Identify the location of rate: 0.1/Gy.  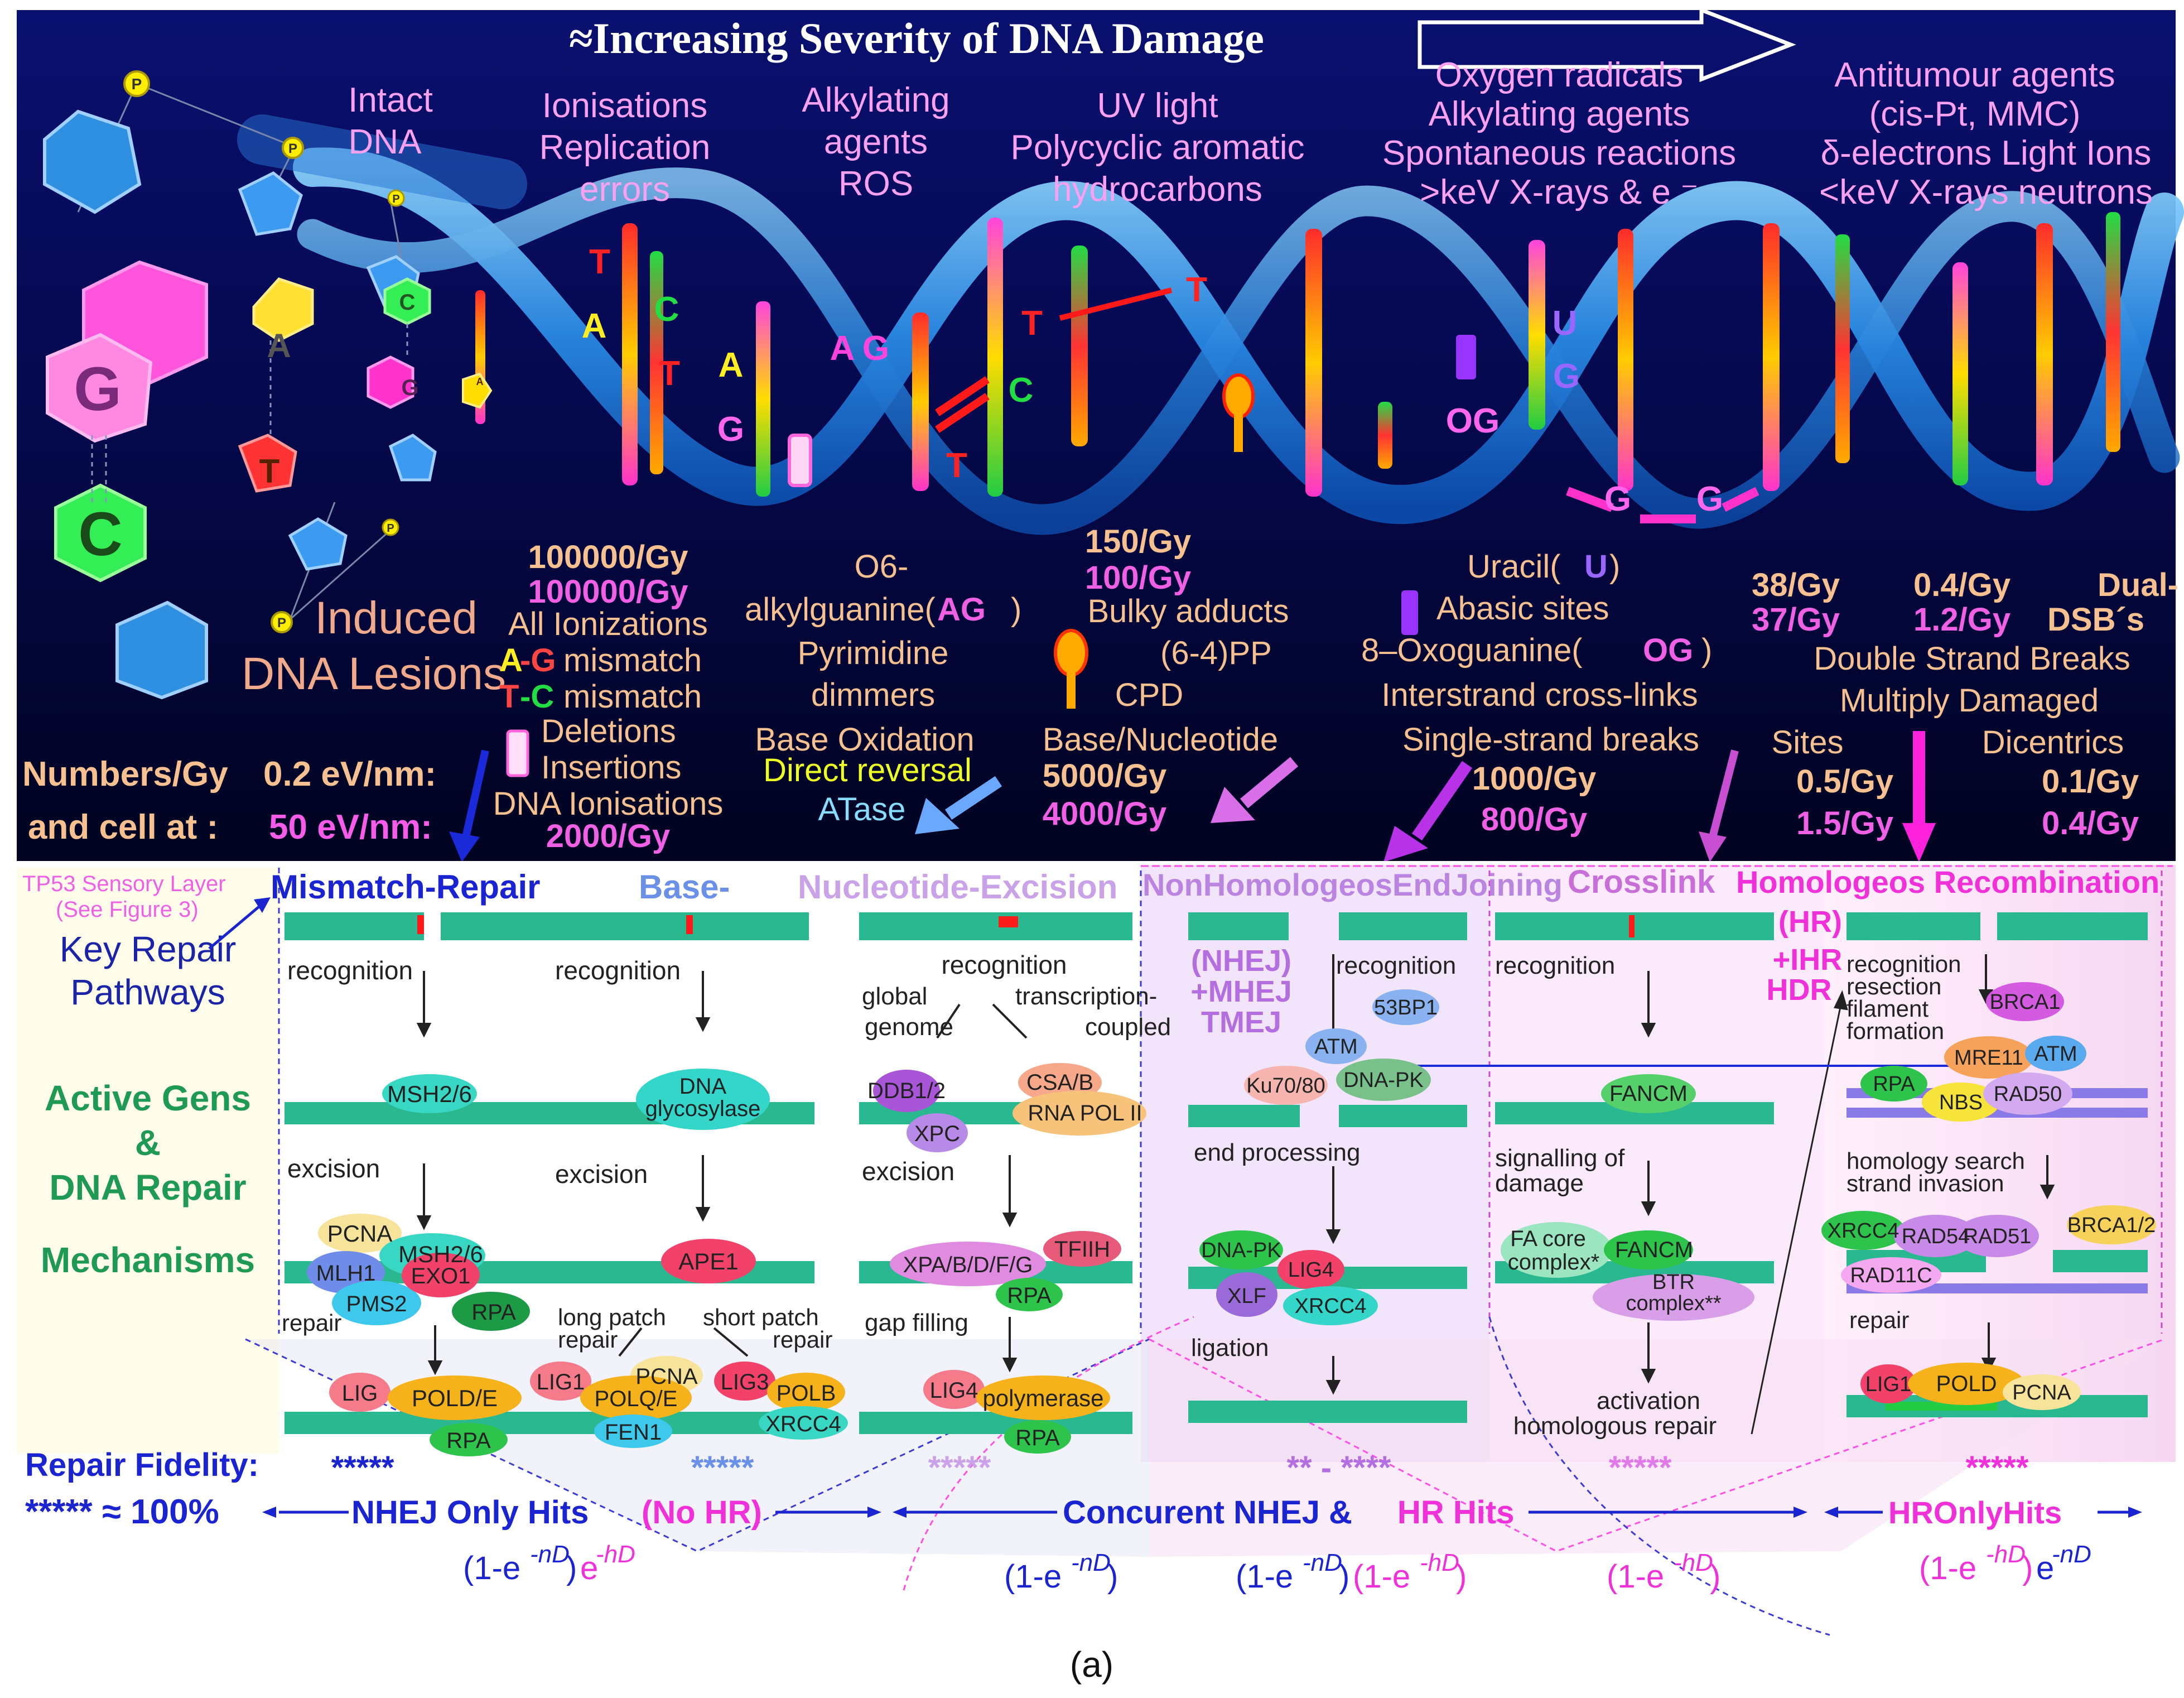
(2090, 782).